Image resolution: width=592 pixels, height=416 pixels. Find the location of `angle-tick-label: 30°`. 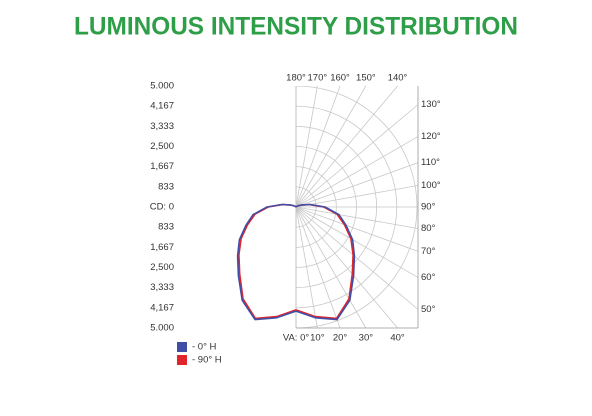

angle-tick-label: 30° is located at coordinates (366, 338).